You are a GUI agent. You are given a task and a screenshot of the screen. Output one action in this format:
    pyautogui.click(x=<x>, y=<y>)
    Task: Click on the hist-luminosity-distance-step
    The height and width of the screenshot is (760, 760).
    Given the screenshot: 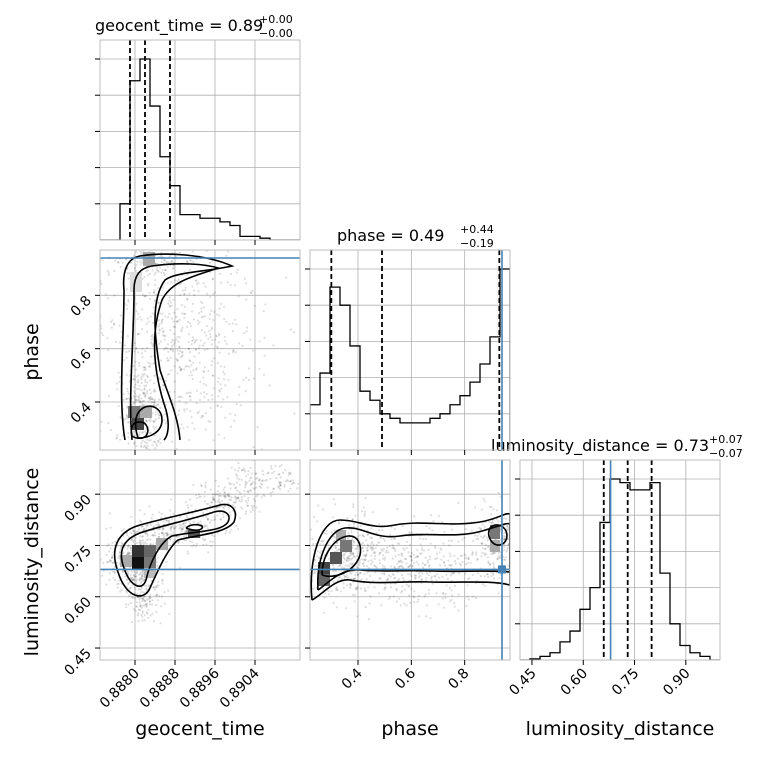 What is the action you would take?
    pyautogui.click(x=620, y=569)
    